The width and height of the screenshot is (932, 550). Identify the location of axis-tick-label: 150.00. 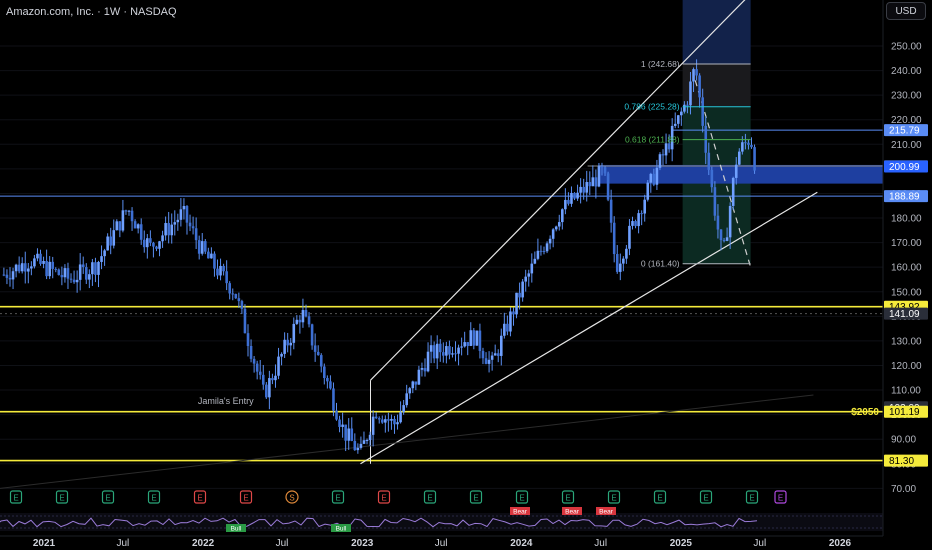
(906, 292).